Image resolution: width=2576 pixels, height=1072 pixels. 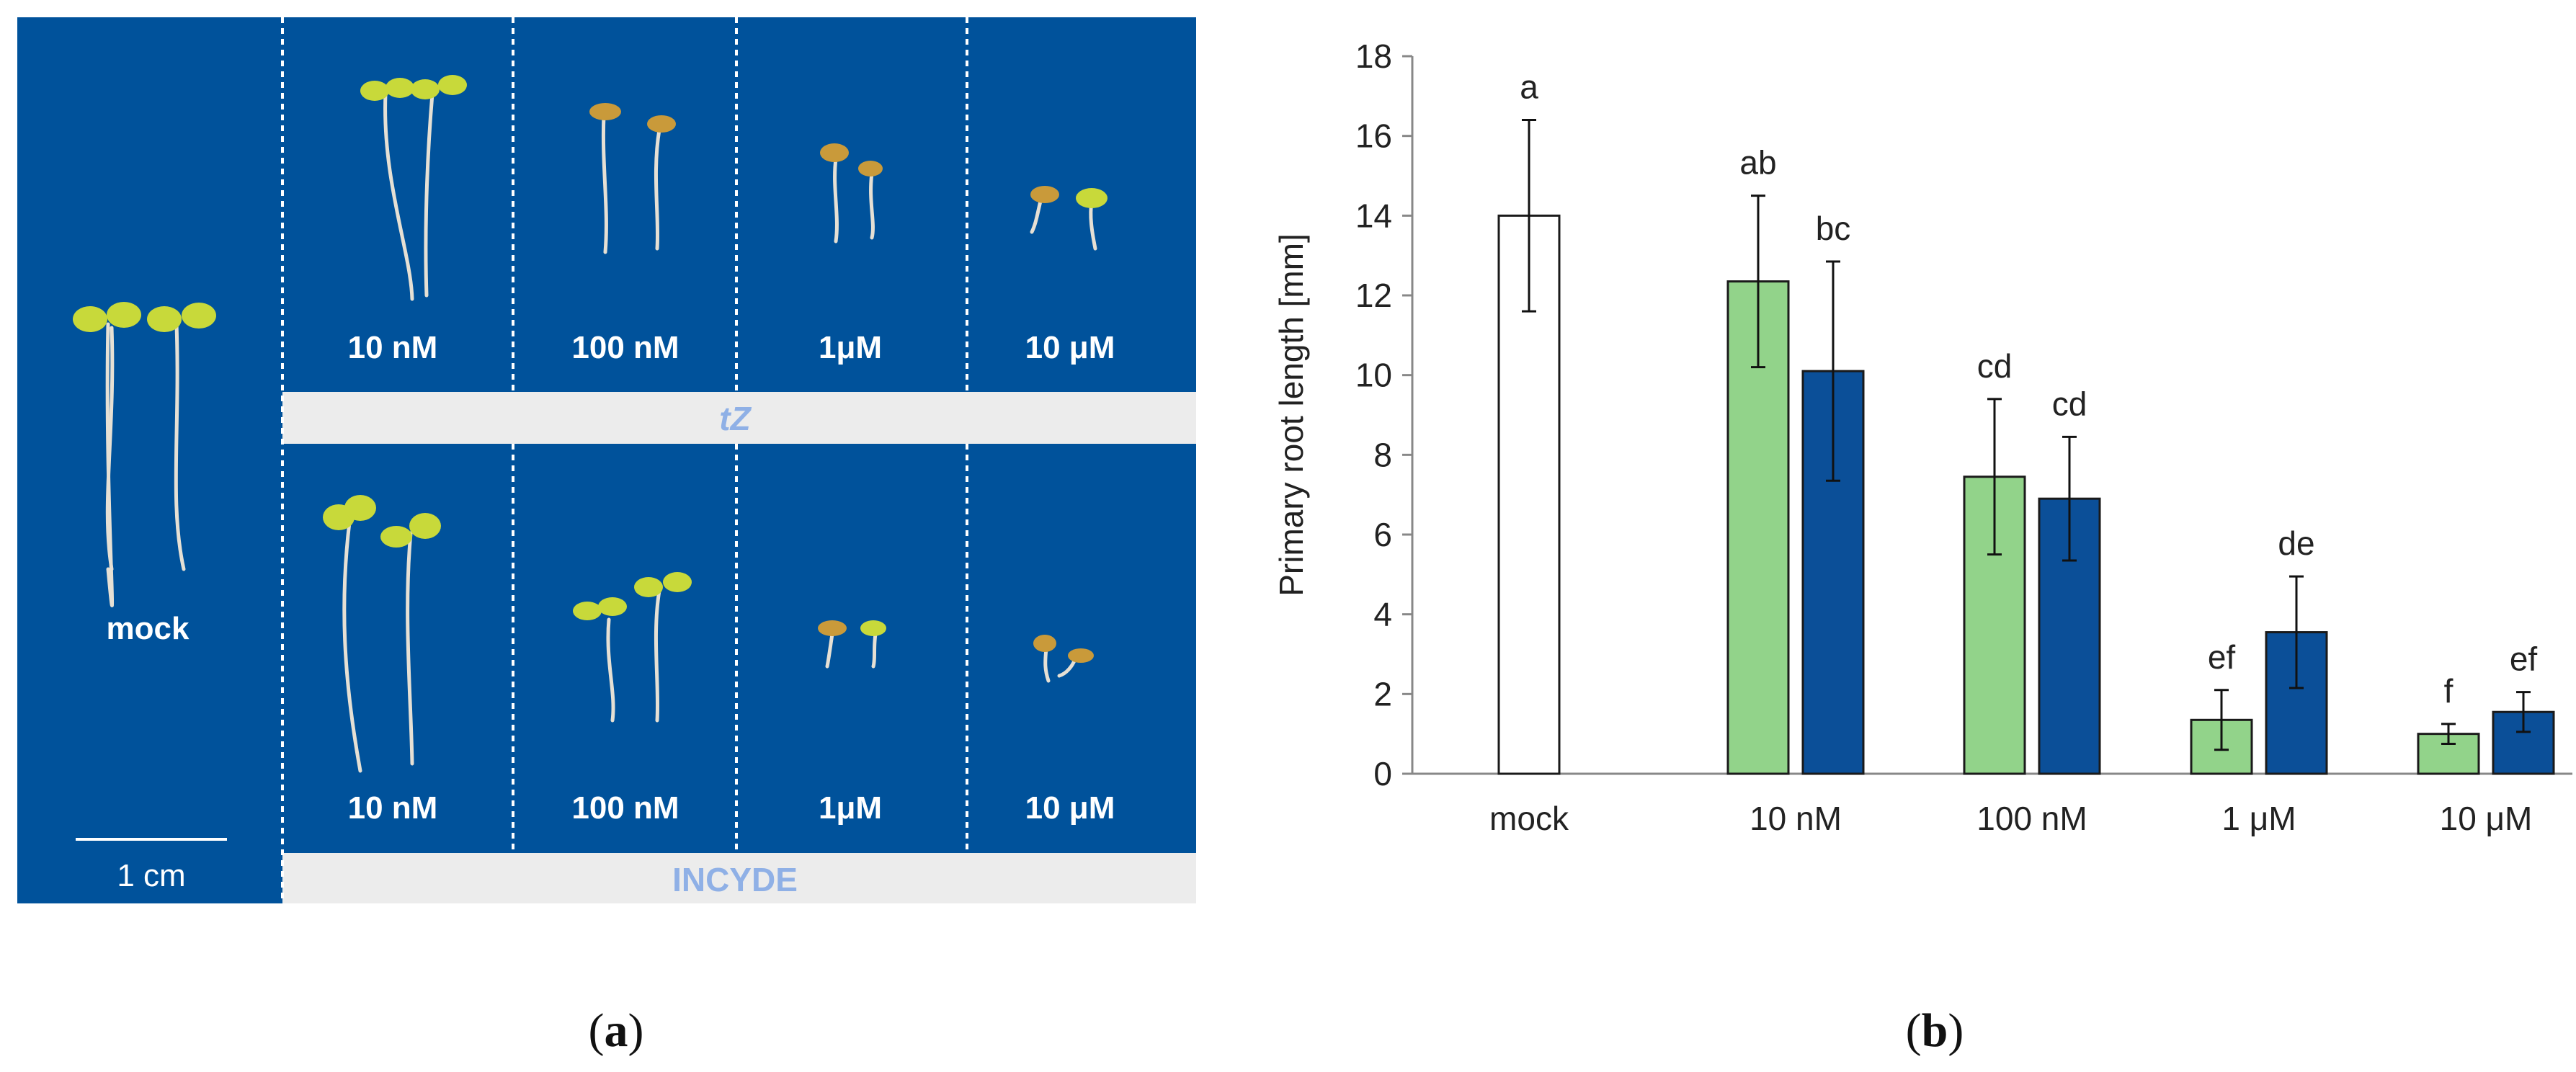 What do you see at coordinates (1796, 818) in the screenshot?
I see `x-tick-label: 10 nM` at bounding box center [1796, 818].